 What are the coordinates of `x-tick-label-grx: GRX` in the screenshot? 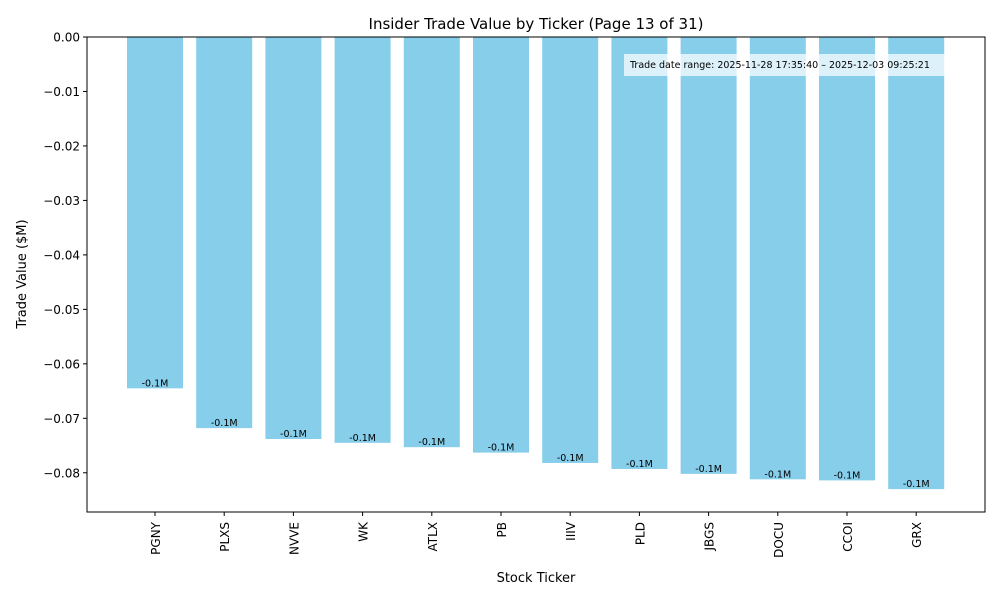 It's located at (917, 535).